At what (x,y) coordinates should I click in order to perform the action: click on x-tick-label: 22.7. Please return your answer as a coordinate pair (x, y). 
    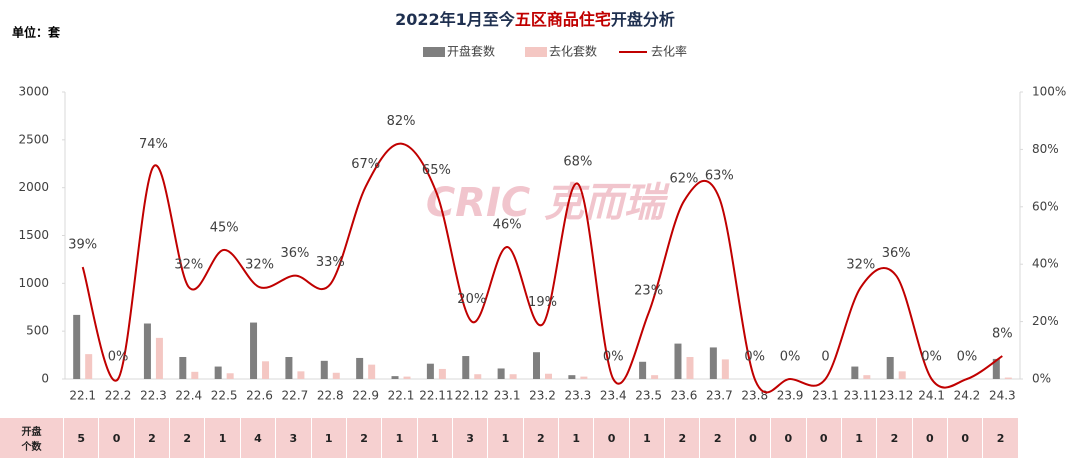
    Looking at the image, I should click on (295, 396).